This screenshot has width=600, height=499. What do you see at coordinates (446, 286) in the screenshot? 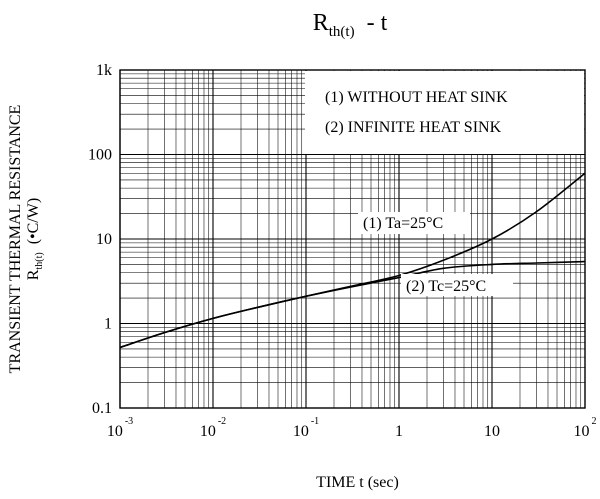
I see `annotation-series-2: (2) Tc=25°C` at bounding box center [446, 286].